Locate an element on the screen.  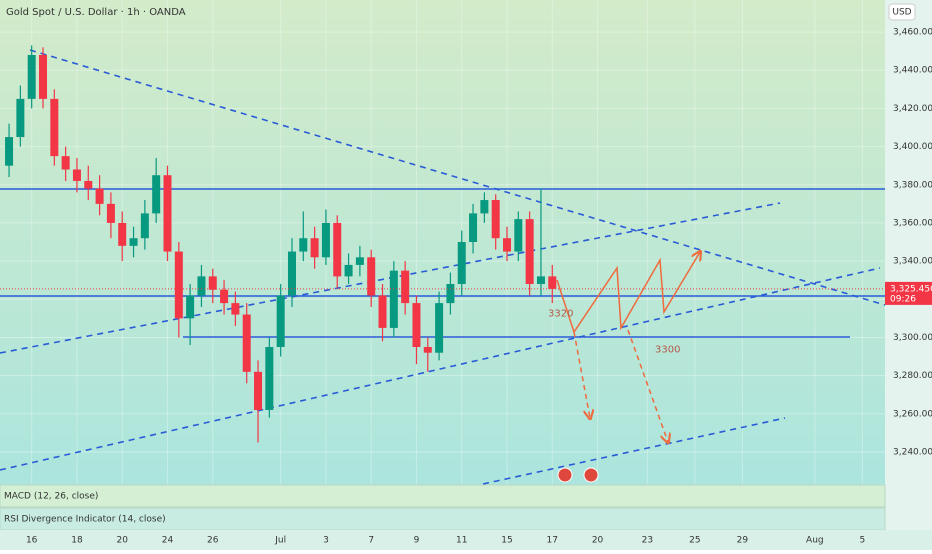
x-tick-label: 15 is located at coordinates (506, 541).